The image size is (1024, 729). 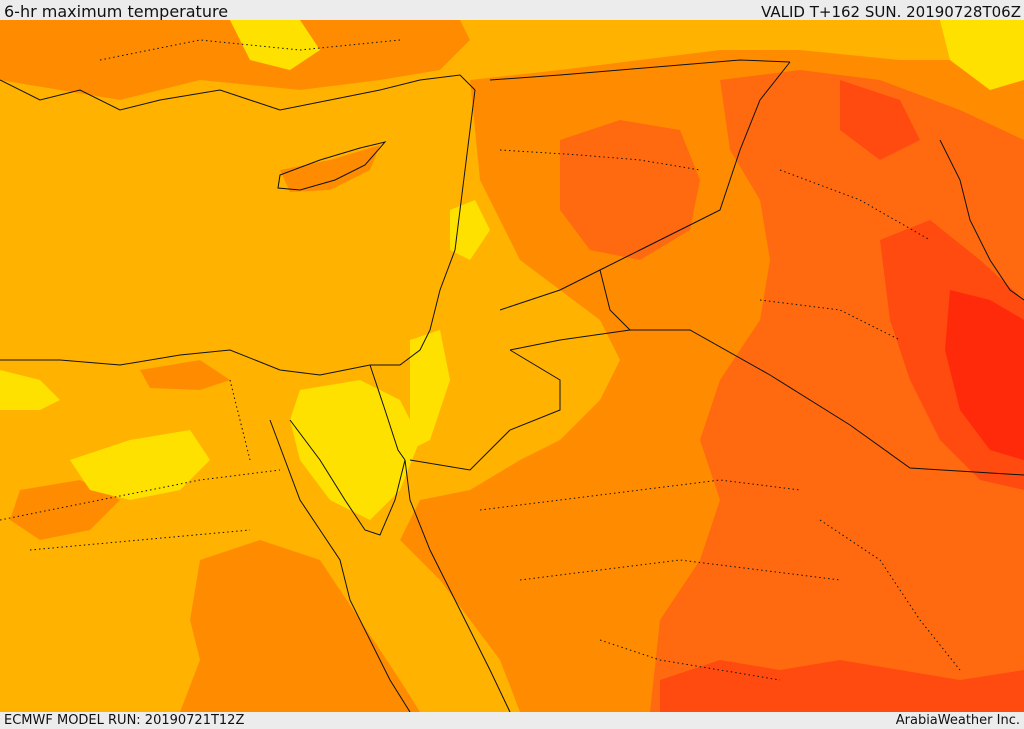 What do you see at coordinates (485, 410) in the screenshot?
I see `border-jordan-saudi` at bounding box center [485, 410].